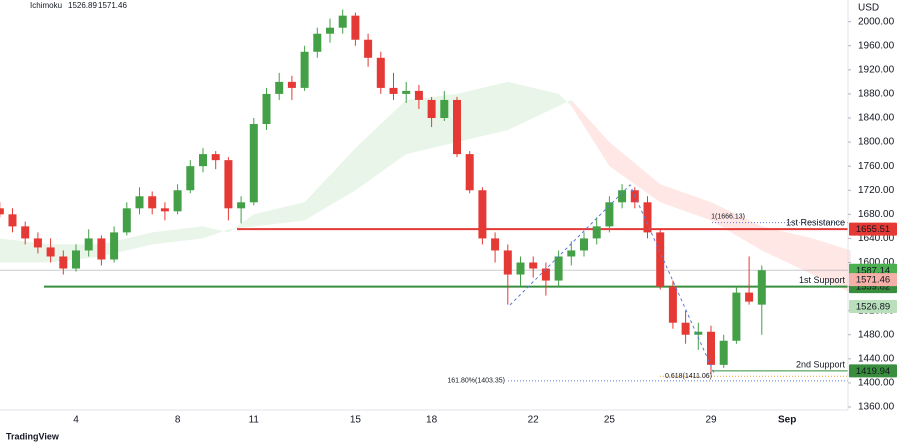  Describe the element at coordinates (876, 142) in the screenshot. I see `y-tick-label: 1800.00` at that location.